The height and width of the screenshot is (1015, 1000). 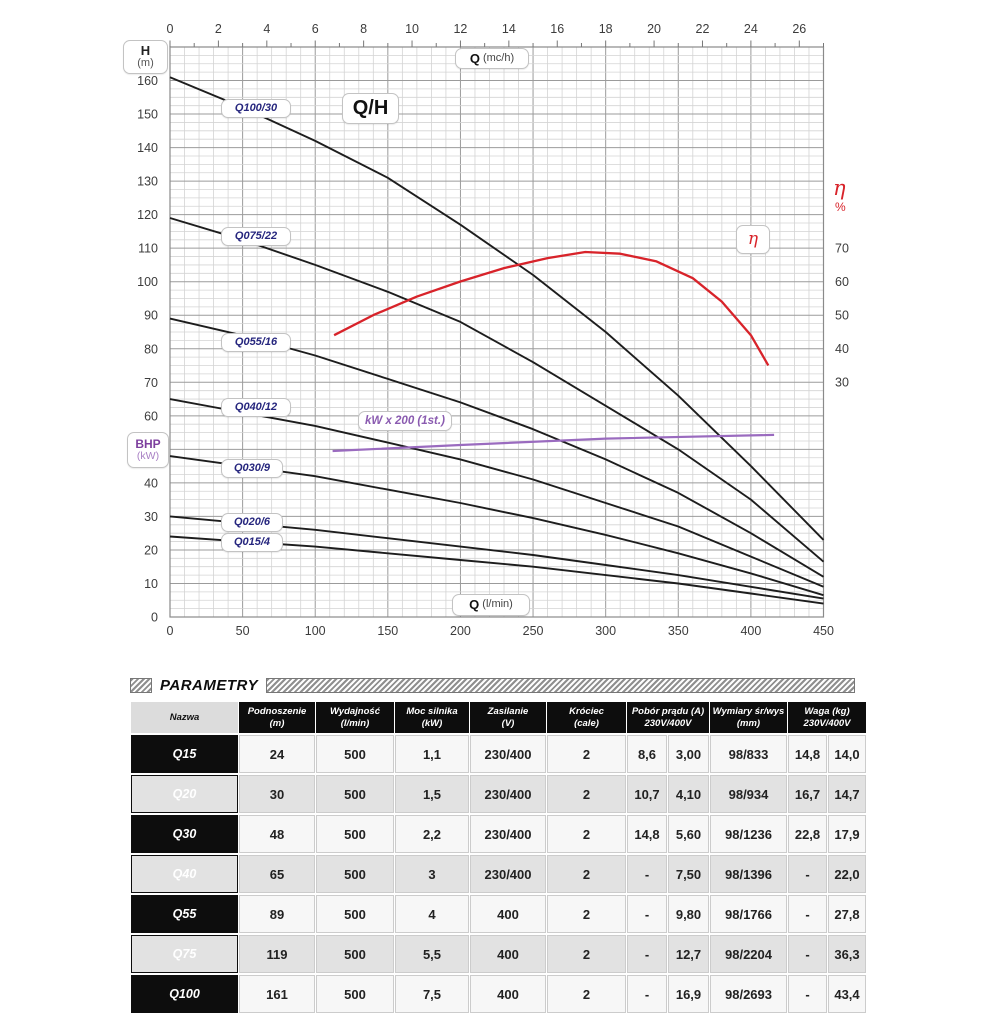 I want to click on bottom-axis-tick-label: 200, so click(x=460, y=631).